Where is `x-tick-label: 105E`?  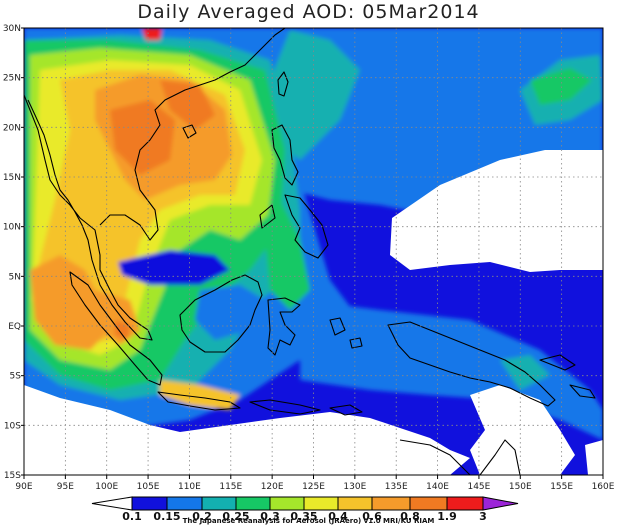 x-tick-label: 105E is located at coordinates (148, 487).